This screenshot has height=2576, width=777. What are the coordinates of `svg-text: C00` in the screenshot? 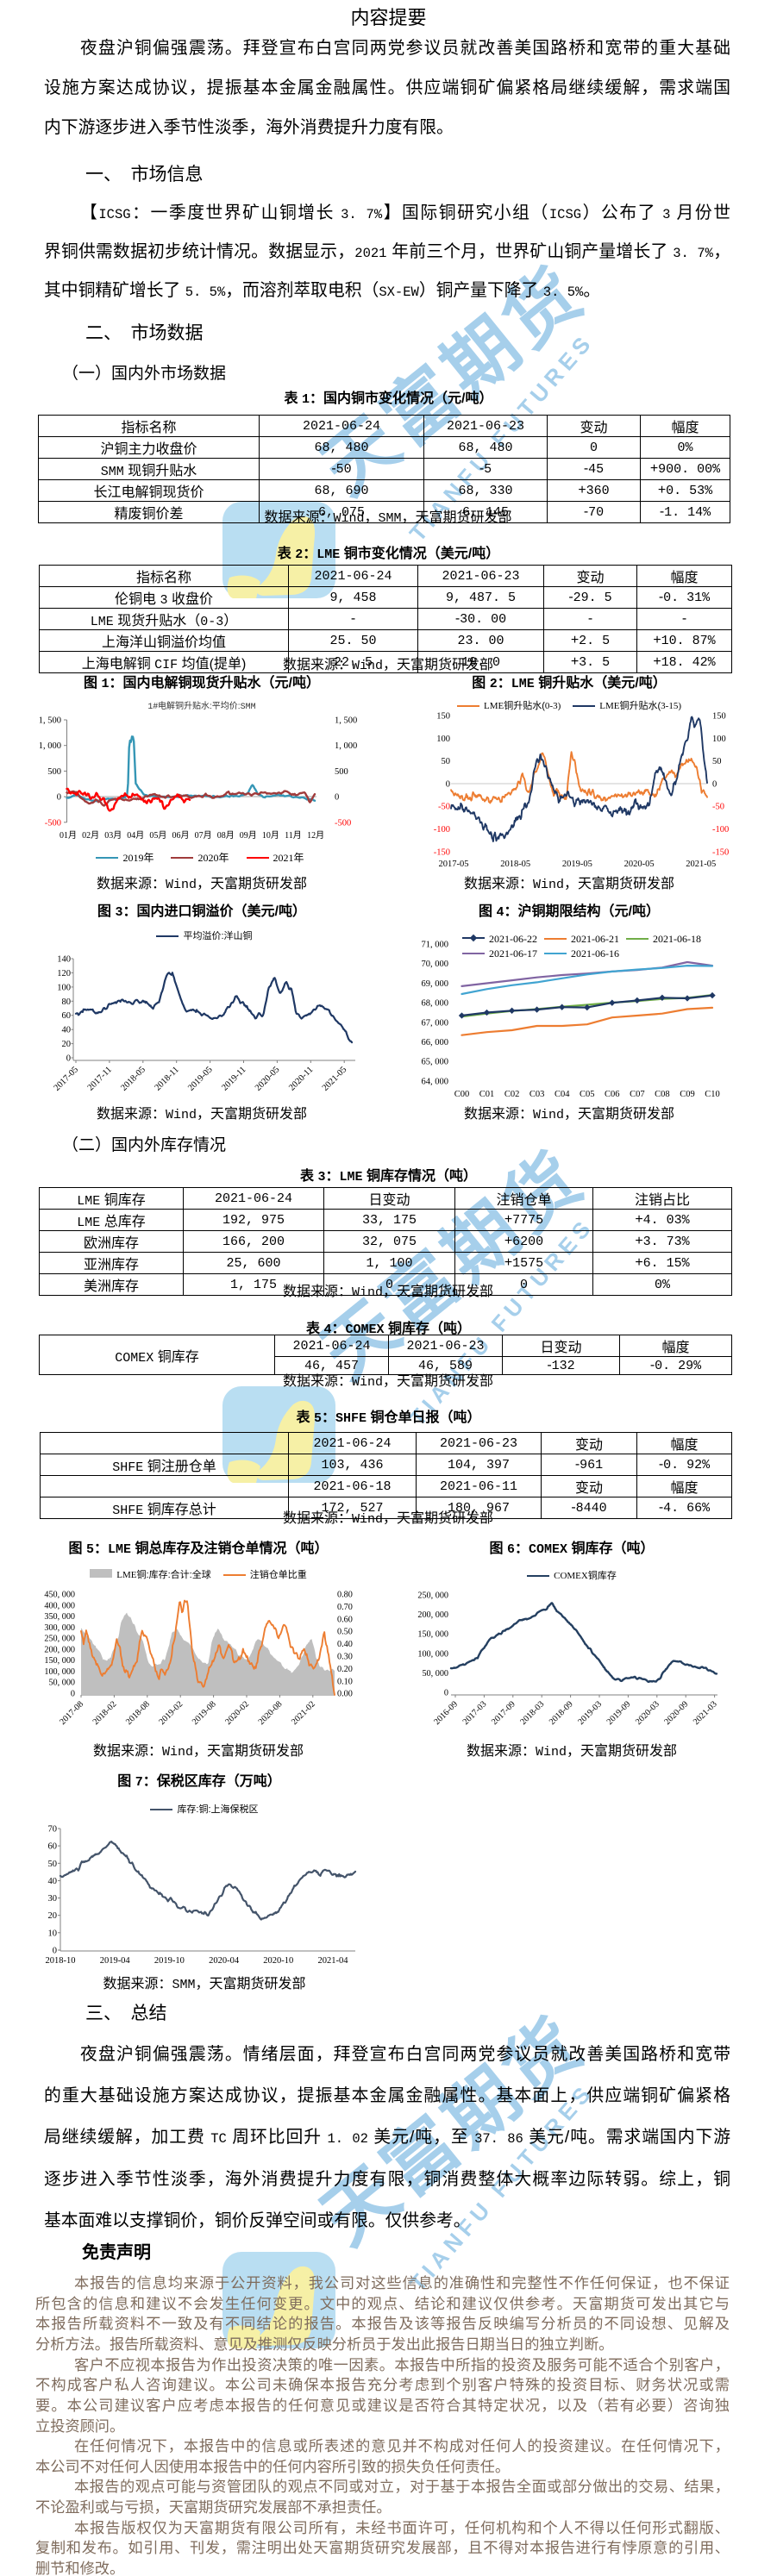 It's located at (462, 1094).